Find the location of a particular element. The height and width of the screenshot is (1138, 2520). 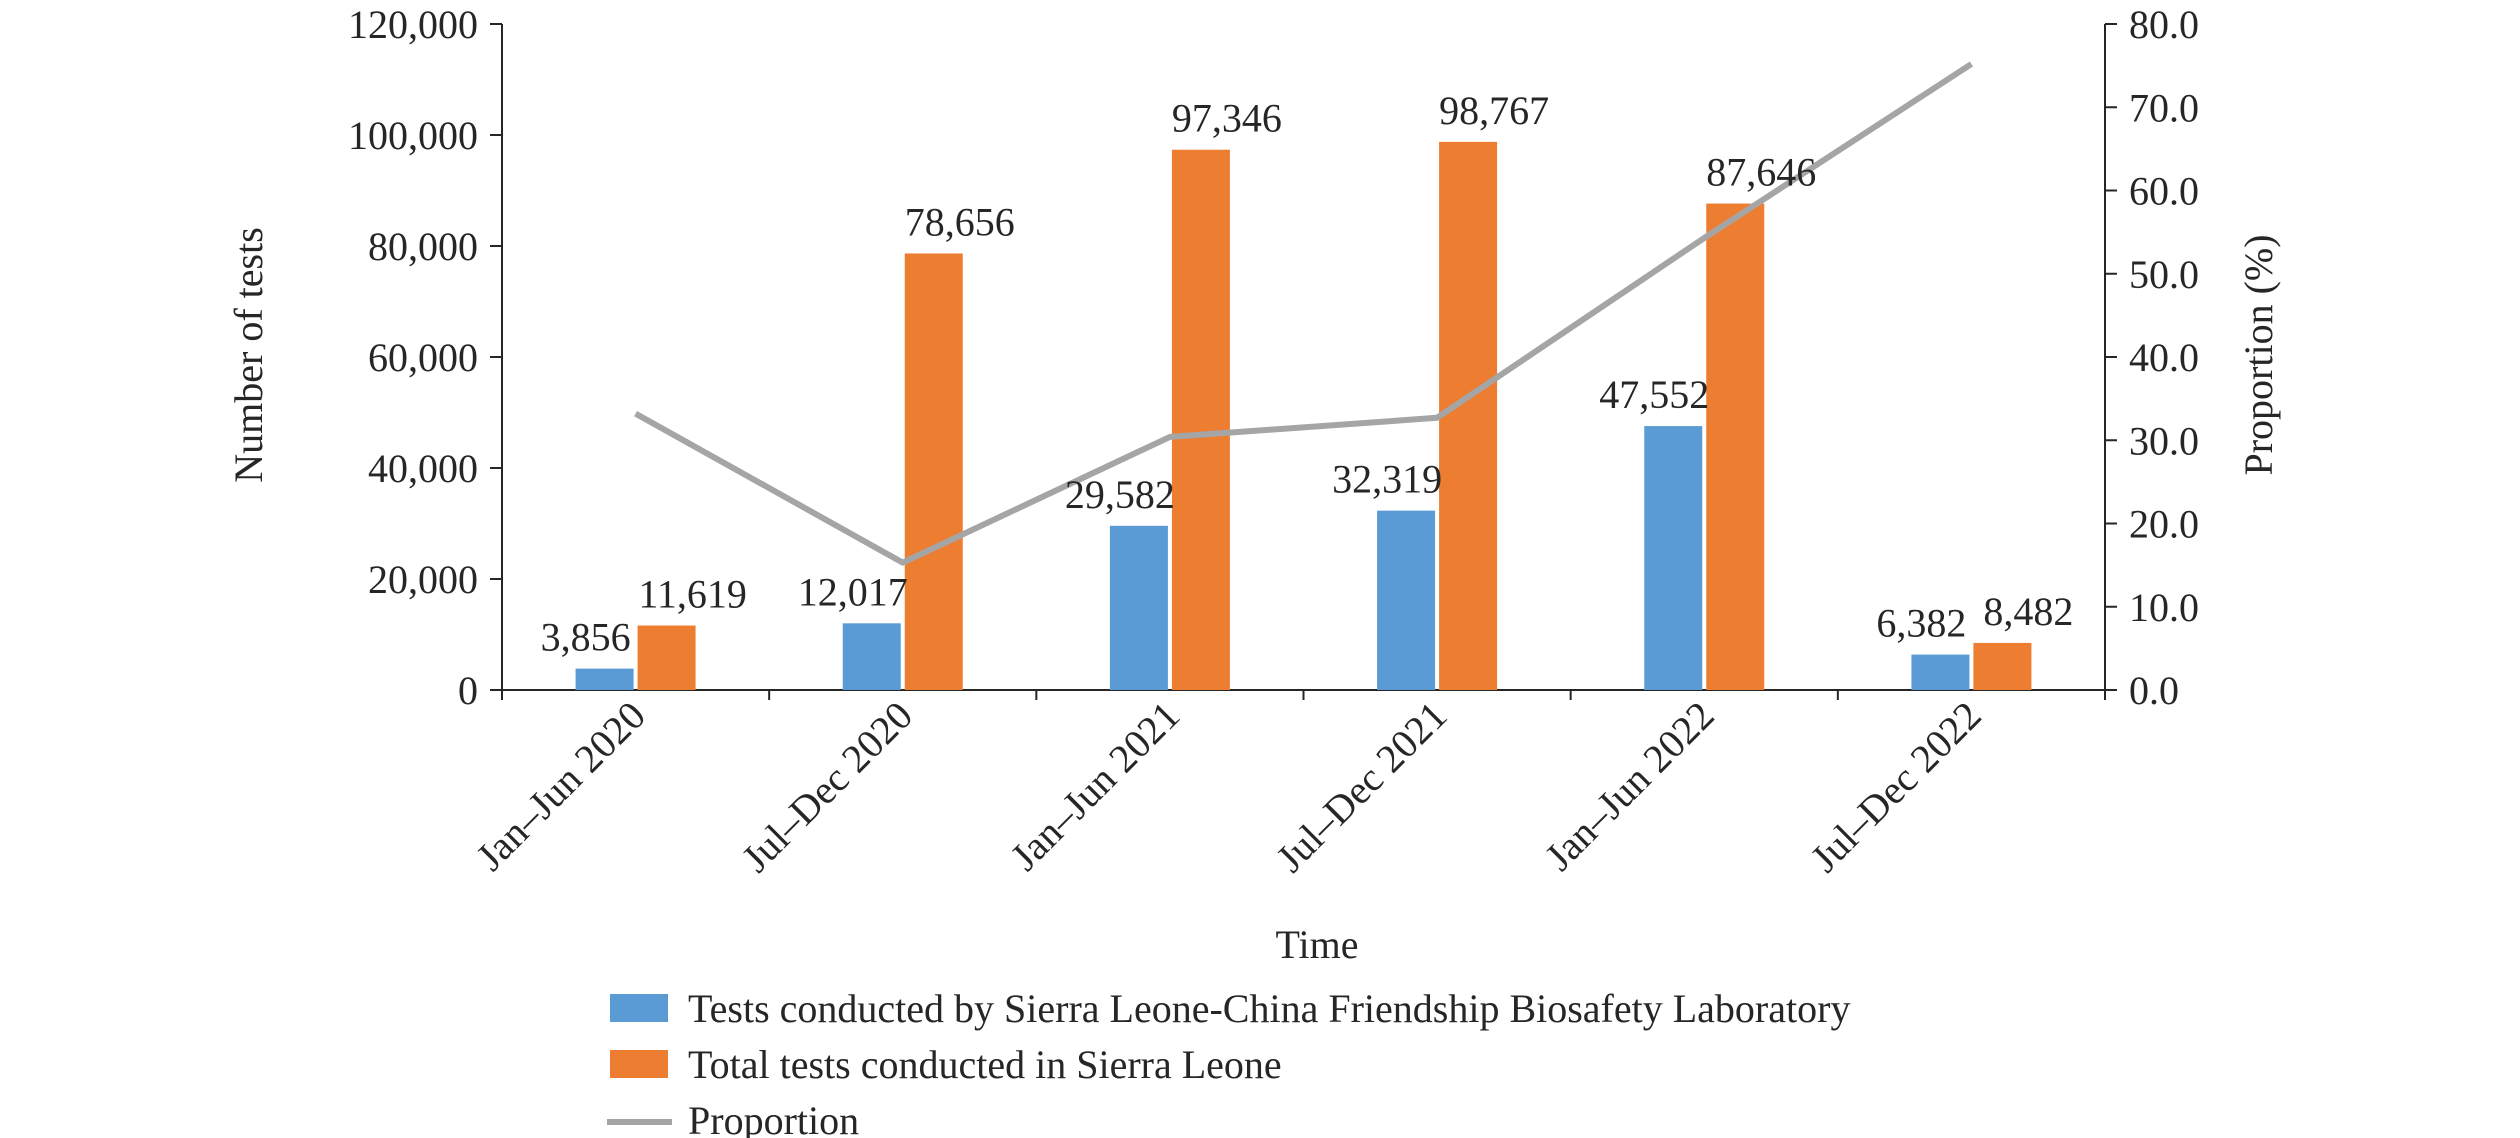

data-label-lab-tests: 29,582 is located at coordinates (1120, 494).